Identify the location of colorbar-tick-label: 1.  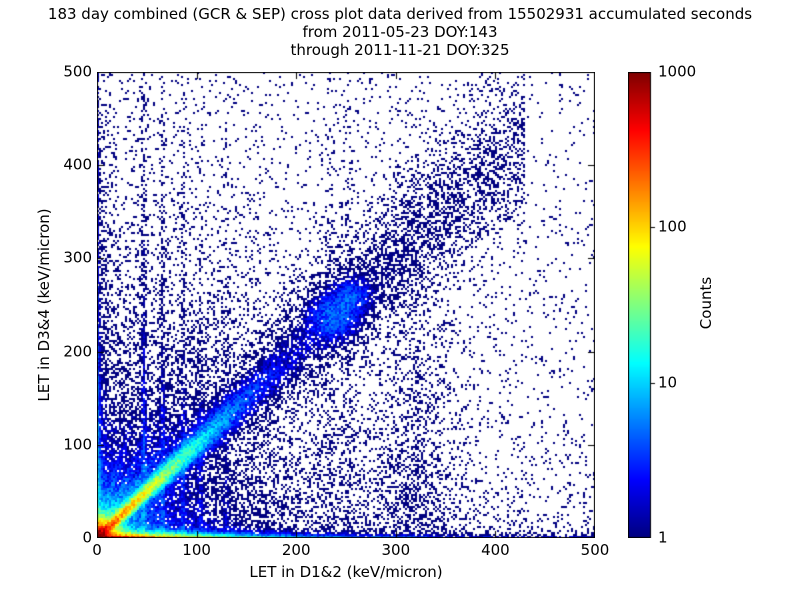
(663, 537).